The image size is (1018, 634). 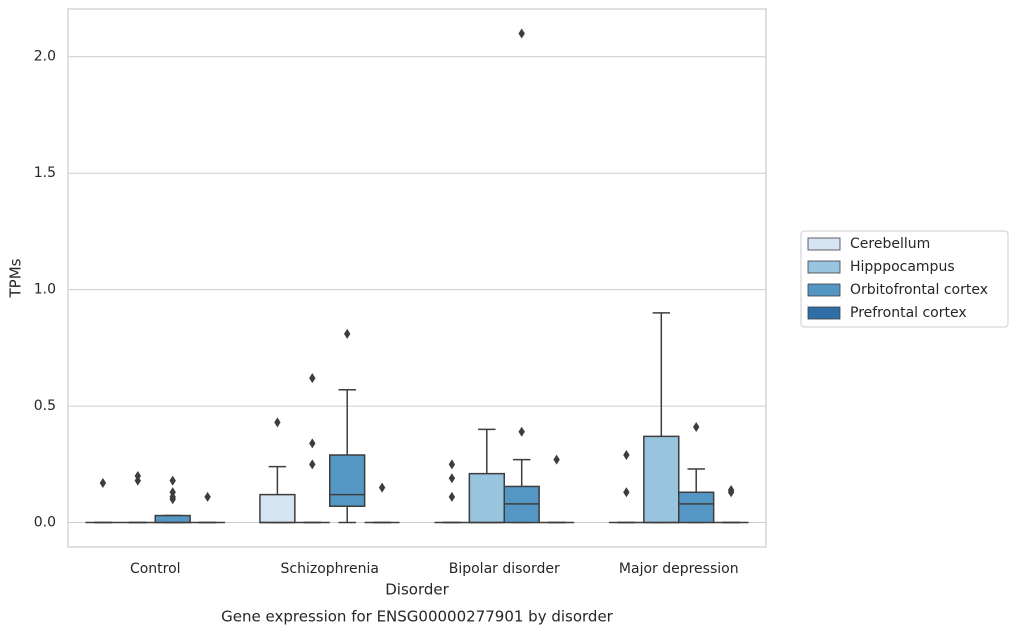 I want to click on y-axis-label: TPMs, so click(x=16, y=278).